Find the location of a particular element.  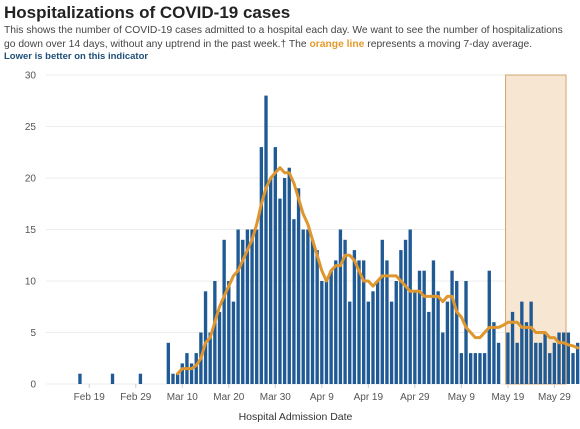

x-tick-label-may-19: May 19 is located at coordinates (507, 397).